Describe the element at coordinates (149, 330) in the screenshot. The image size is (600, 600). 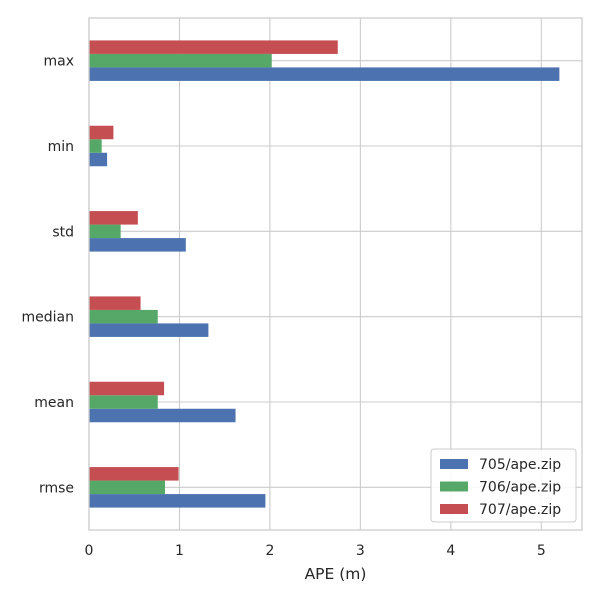
I see `bar-705-ape-zip-median` at that location.